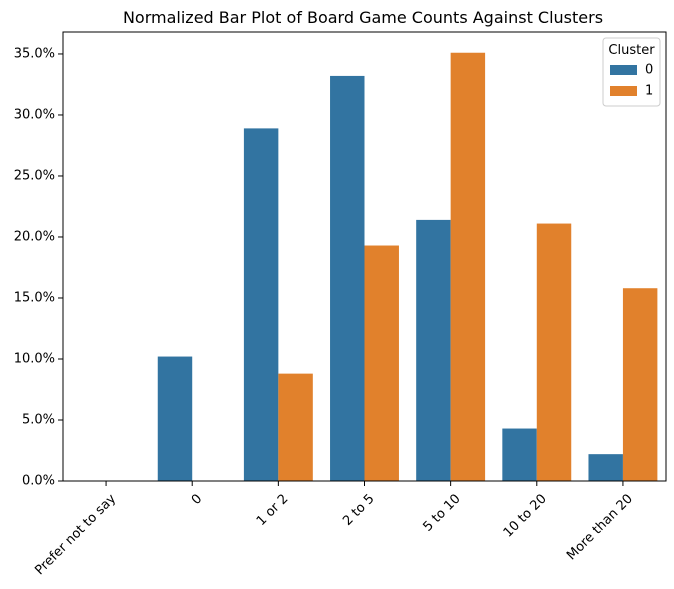 Image resolution: width=674 pixels, height=589 pixels. Describe the element at coordinates (600, 527) in the screenshot. I see `x-tick-label-more-than-20: More than 20` at that location.